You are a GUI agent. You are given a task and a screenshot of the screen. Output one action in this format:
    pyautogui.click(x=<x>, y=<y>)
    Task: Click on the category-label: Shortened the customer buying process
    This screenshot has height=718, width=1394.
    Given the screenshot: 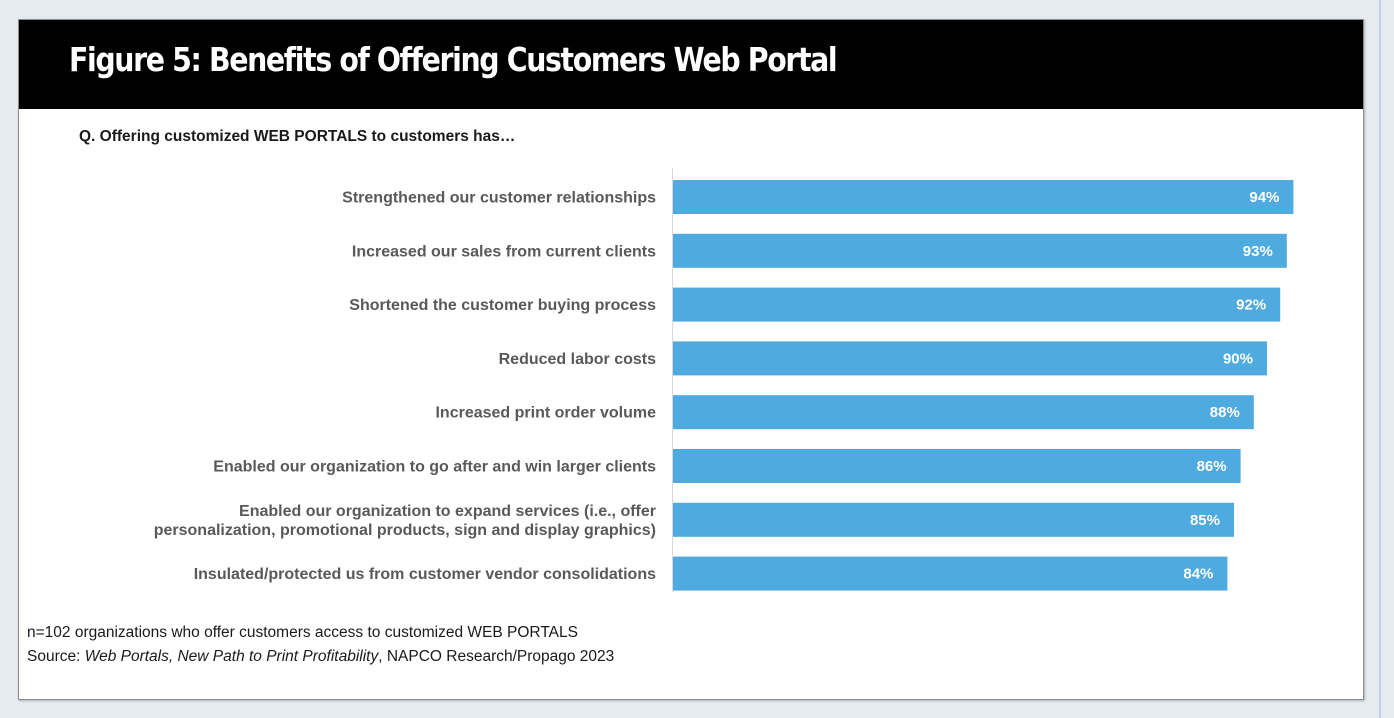 What is the action you would take?
    pyautogui.click(x=502, y=305)
    